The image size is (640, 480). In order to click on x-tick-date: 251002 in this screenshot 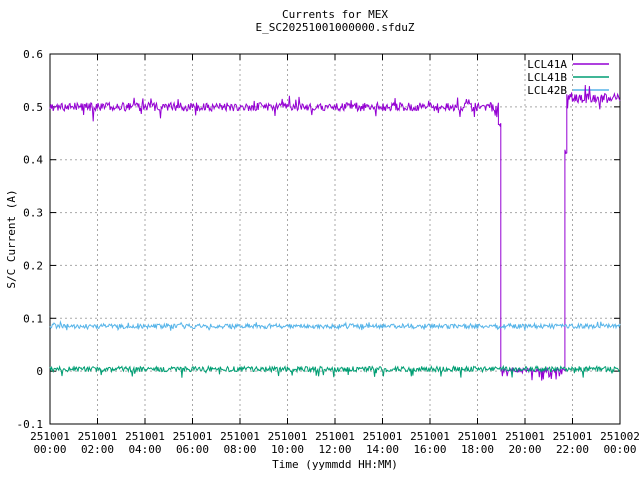, I will do `click(620, 436)`.